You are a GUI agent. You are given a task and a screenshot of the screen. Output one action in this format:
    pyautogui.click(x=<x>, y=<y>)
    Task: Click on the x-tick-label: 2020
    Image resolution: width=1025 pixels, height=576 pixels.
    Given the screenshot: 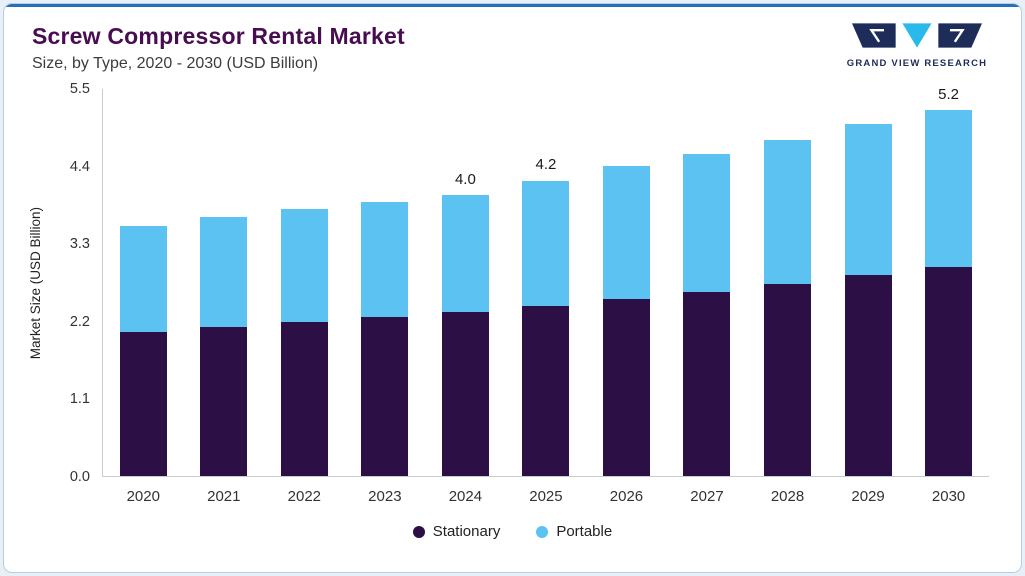 What is the action you would take?
    pyautogui.click(x=143, y=496)
    